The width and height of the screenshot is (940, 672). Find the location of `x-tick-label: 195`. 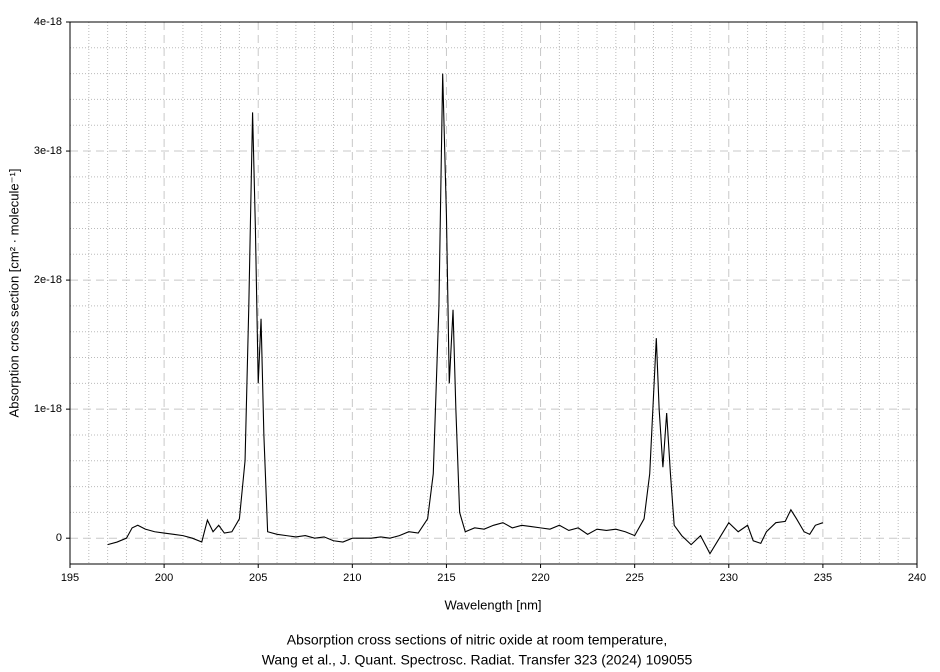

x-tick-label: 195 is located at coordinates (70, 578).